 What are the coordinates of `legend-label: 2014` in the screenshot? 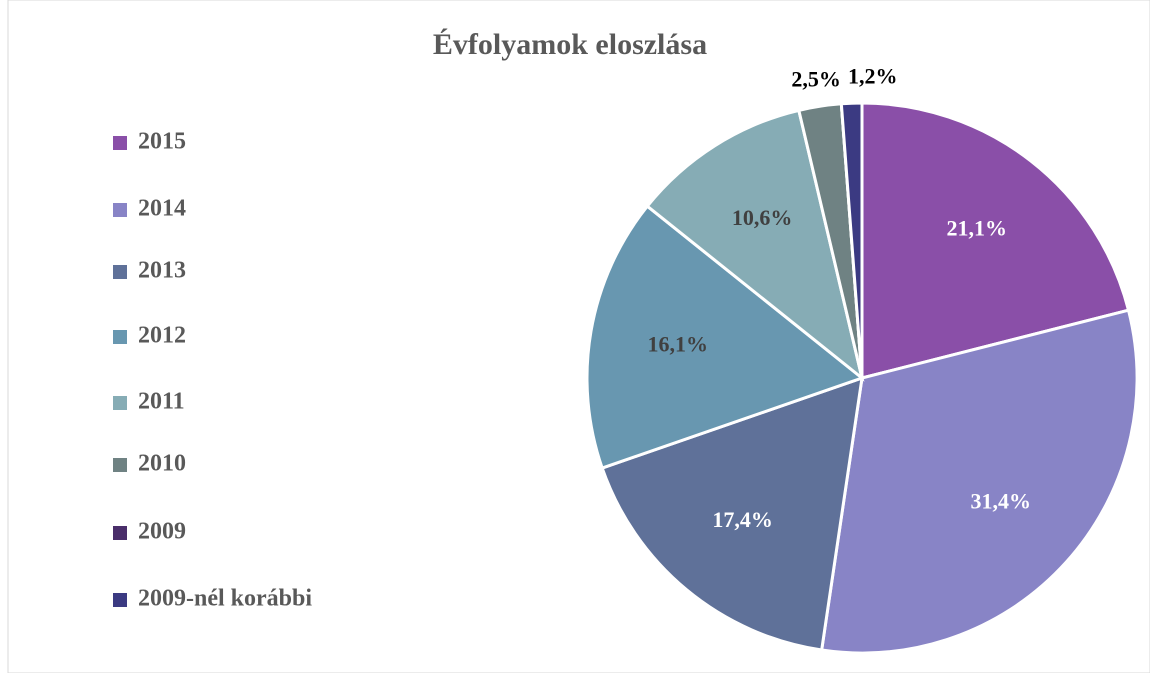 It's located at (162, 209).